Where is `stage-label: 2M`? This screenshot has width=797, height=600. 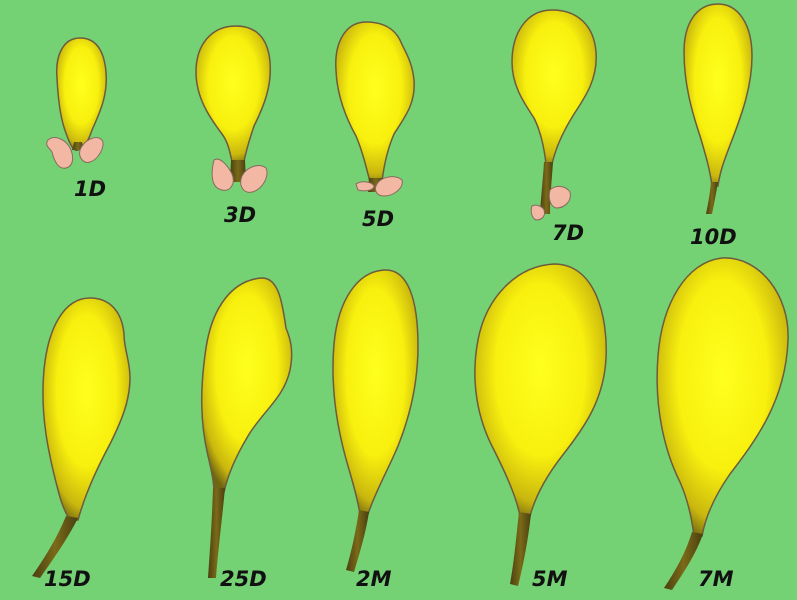
stage-label: 2M is located at coordinates (374, 579).